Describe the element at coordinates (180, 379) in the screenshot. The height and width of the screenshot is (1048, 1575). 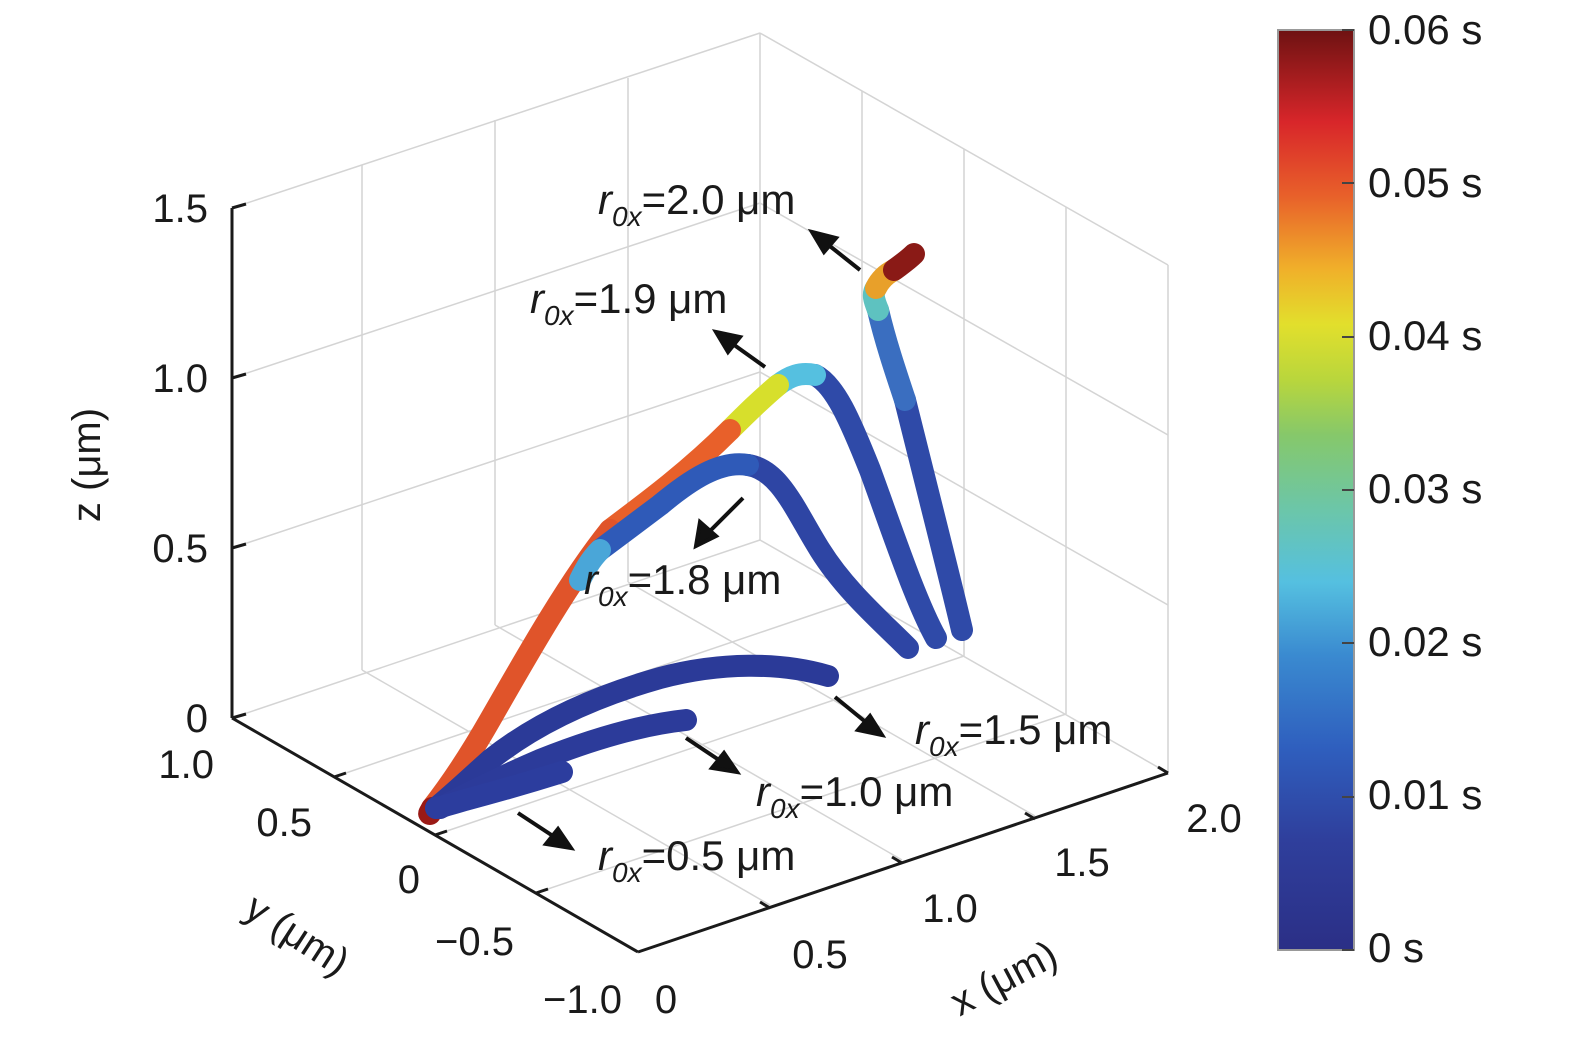
I see `z-tick-label: 1.0` at that location.